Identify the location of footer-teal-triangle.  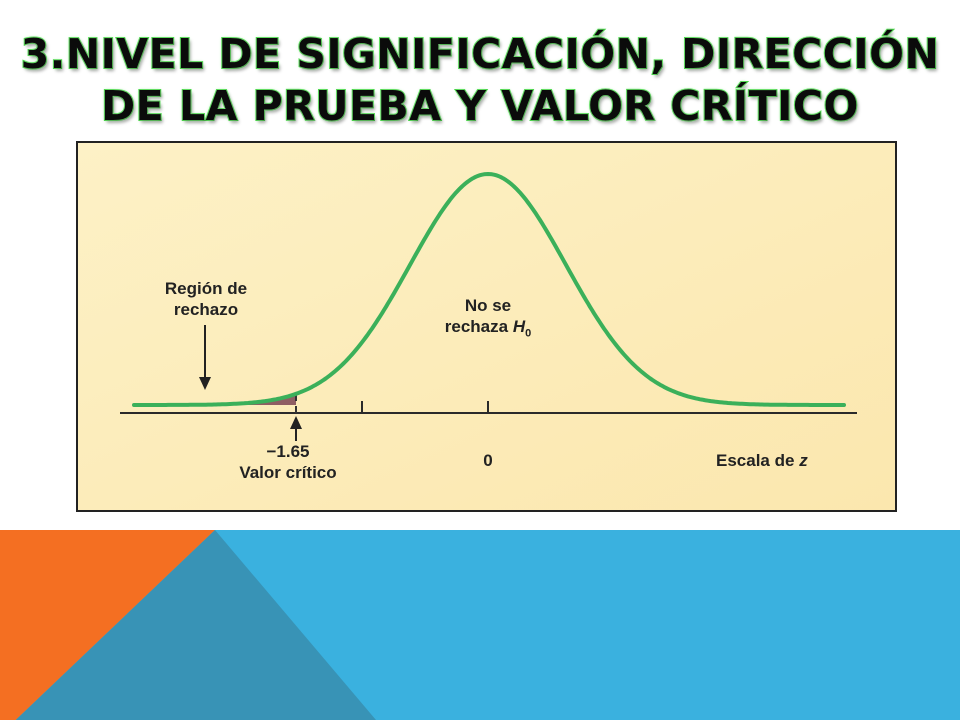
(188, 625).